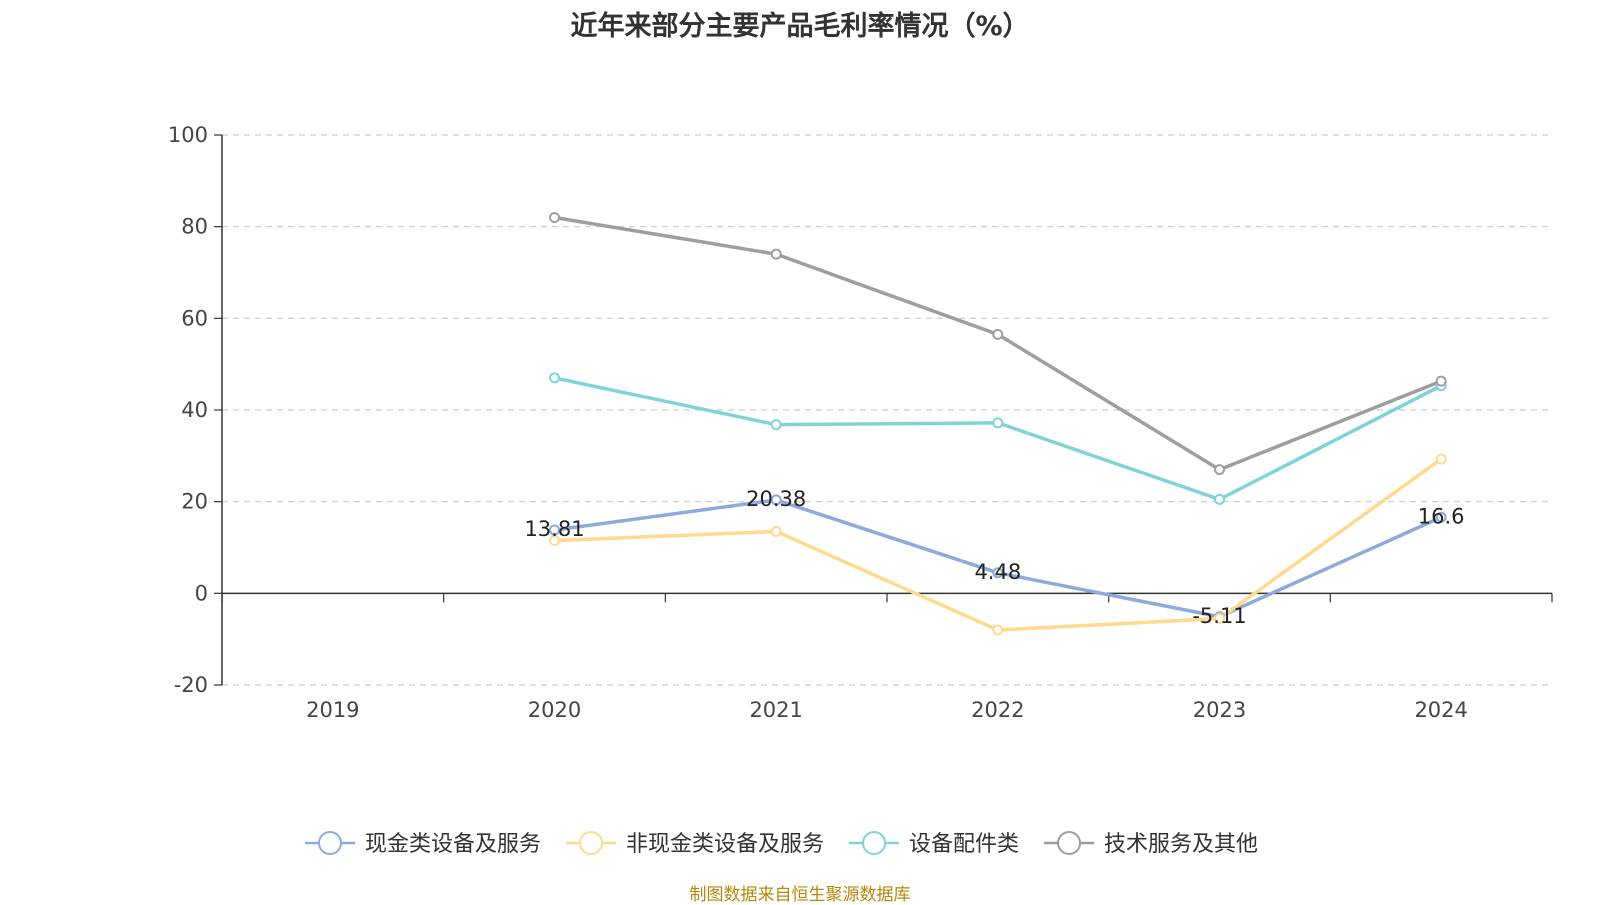 The image size is (1600, 905). I want to click on data-label: 16.6, so click(1441, 516).